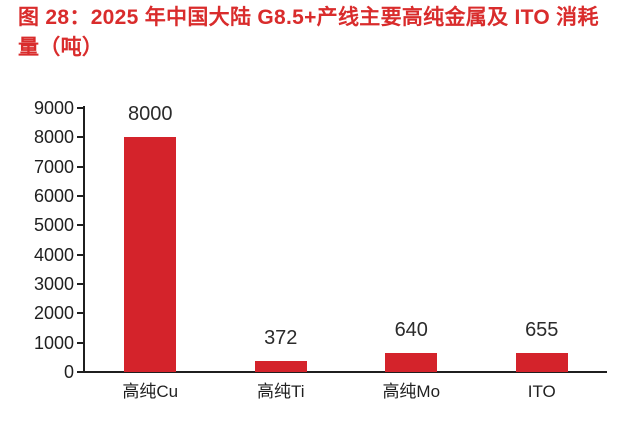  What do you see at coordinates (308, 17) in the screenshot?
I see `figure-title-line1: 图 28：2025 年中国大陆 G8.5+产线主要高纯金属及 ITO 消耗` at bounding box center [308, 17].